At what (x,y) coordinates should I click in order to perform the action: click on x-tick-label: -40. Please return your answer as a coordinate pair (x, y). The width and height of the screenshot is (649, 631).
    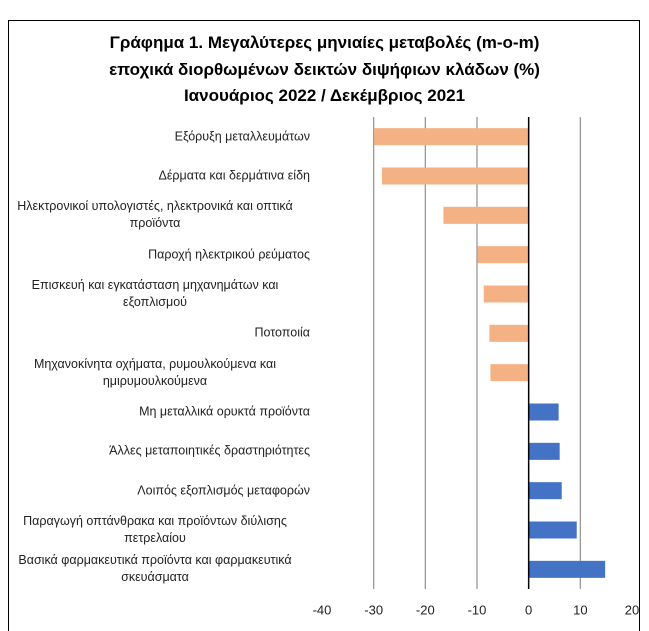
    Looking at the image, I should click on (322, 609).